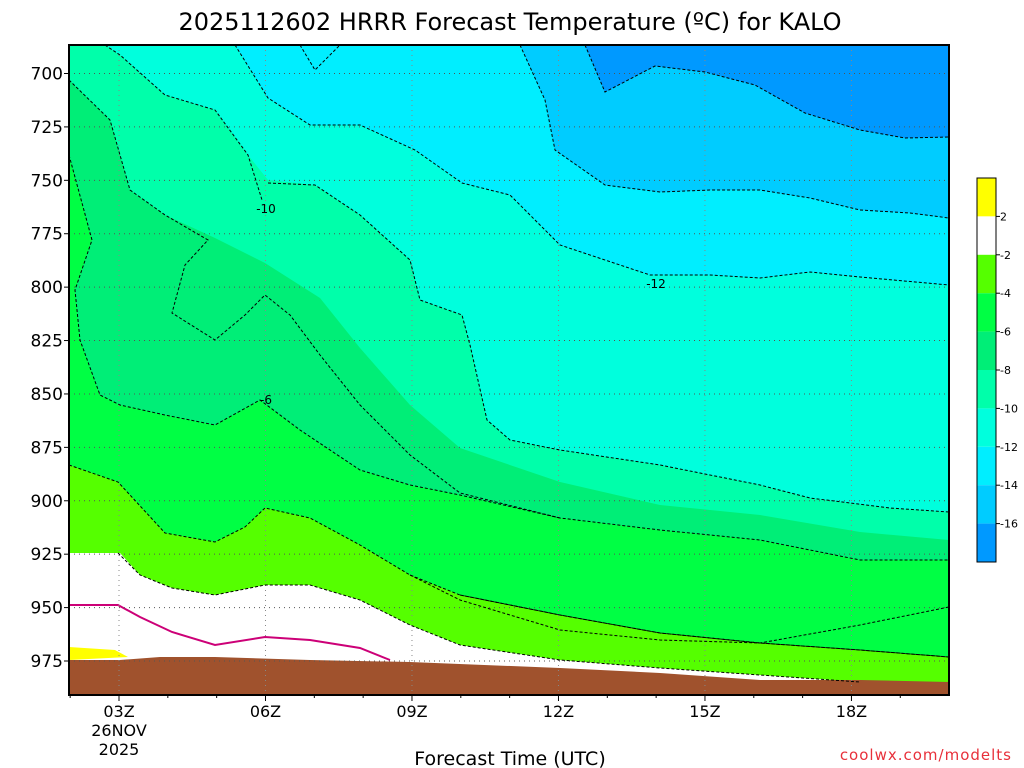 This screenshot has height=768, width=1024. I want to click on y-tick-label: 900, so click(47, 502).